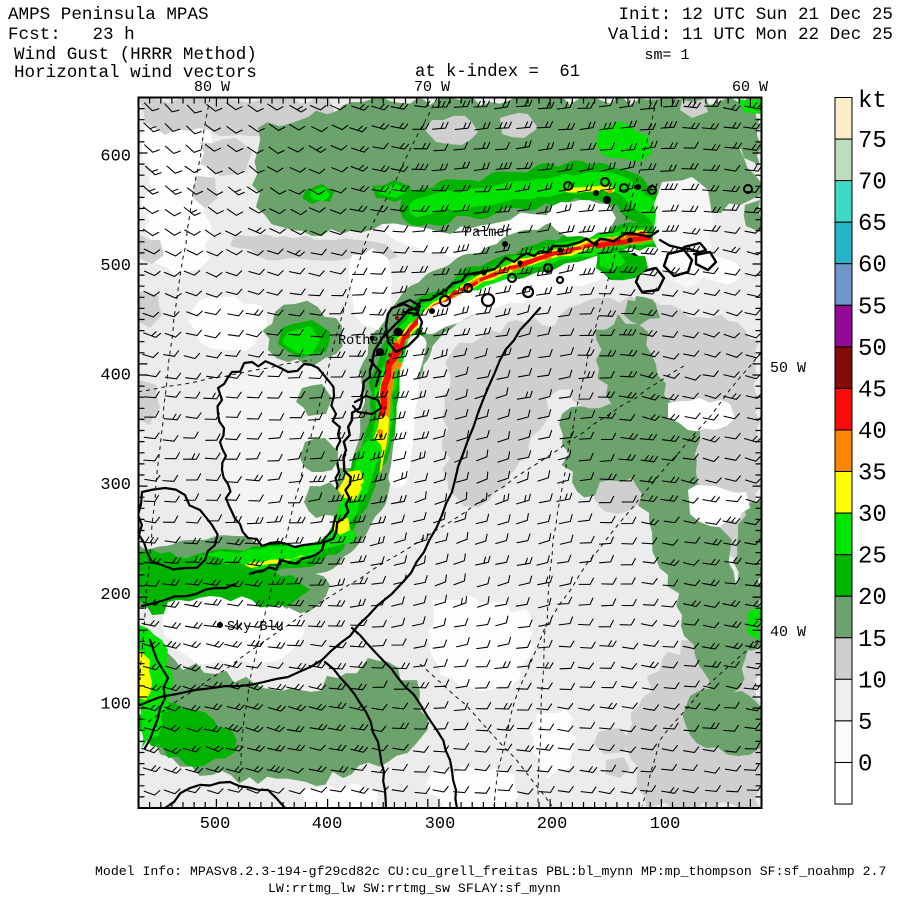 This screenshot has height=900, width=900. Describe the element at coordinates (872, 224) in the screenshot. I see `svg-text: 65` at that location.